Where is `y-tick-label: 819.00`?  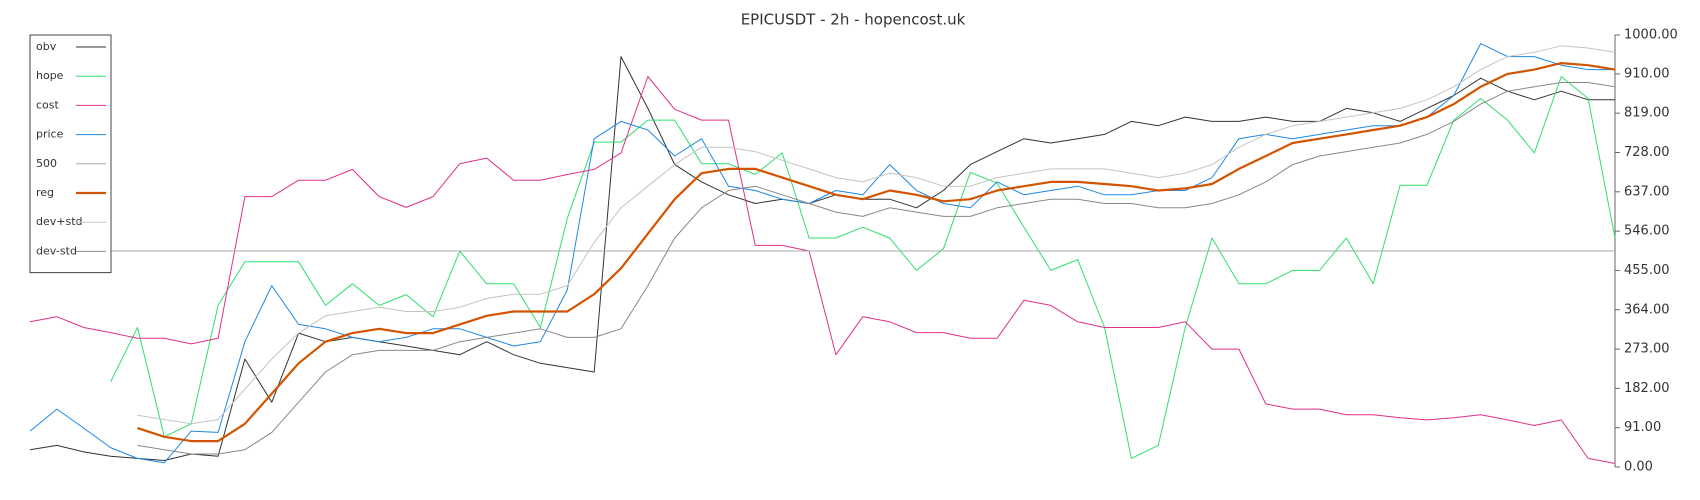
y-tick-label: 819.00 is located at coordinates (1647, 113).